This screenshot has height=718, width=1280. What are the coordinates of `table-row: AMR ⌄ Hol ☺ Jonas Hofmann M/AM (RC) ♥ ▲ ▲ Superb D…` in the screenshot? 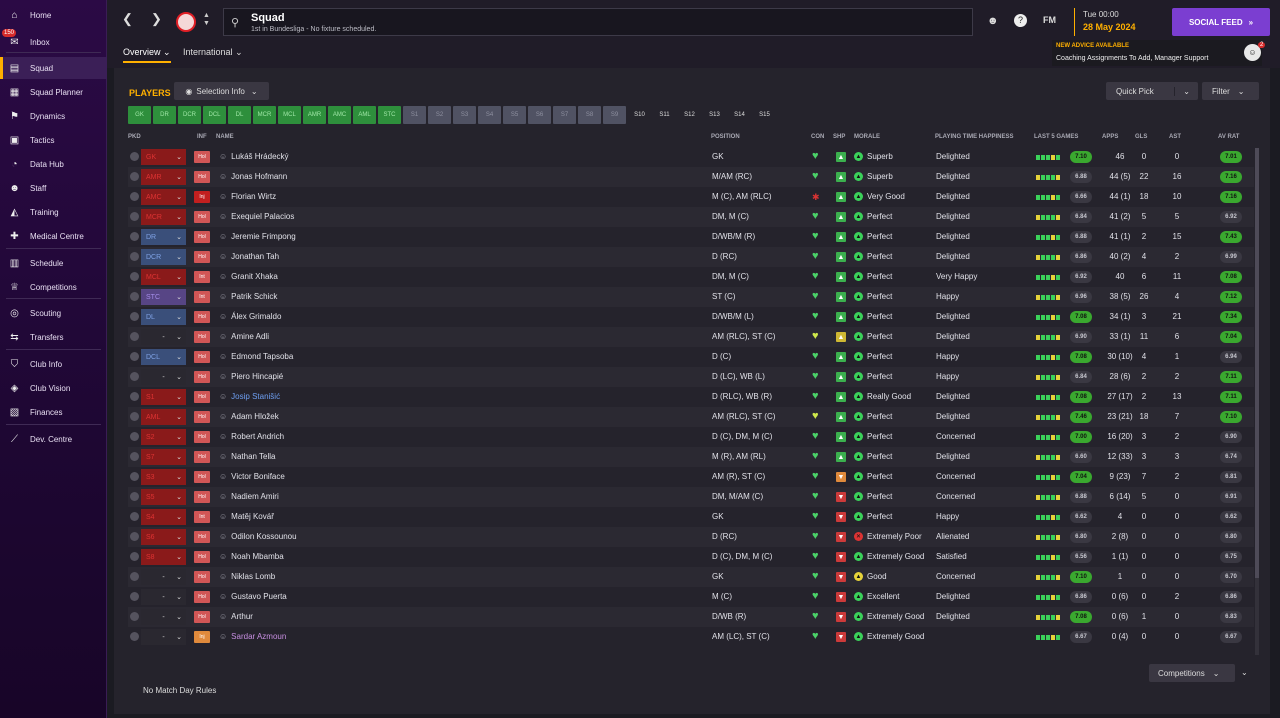 It's located at (691, 177).